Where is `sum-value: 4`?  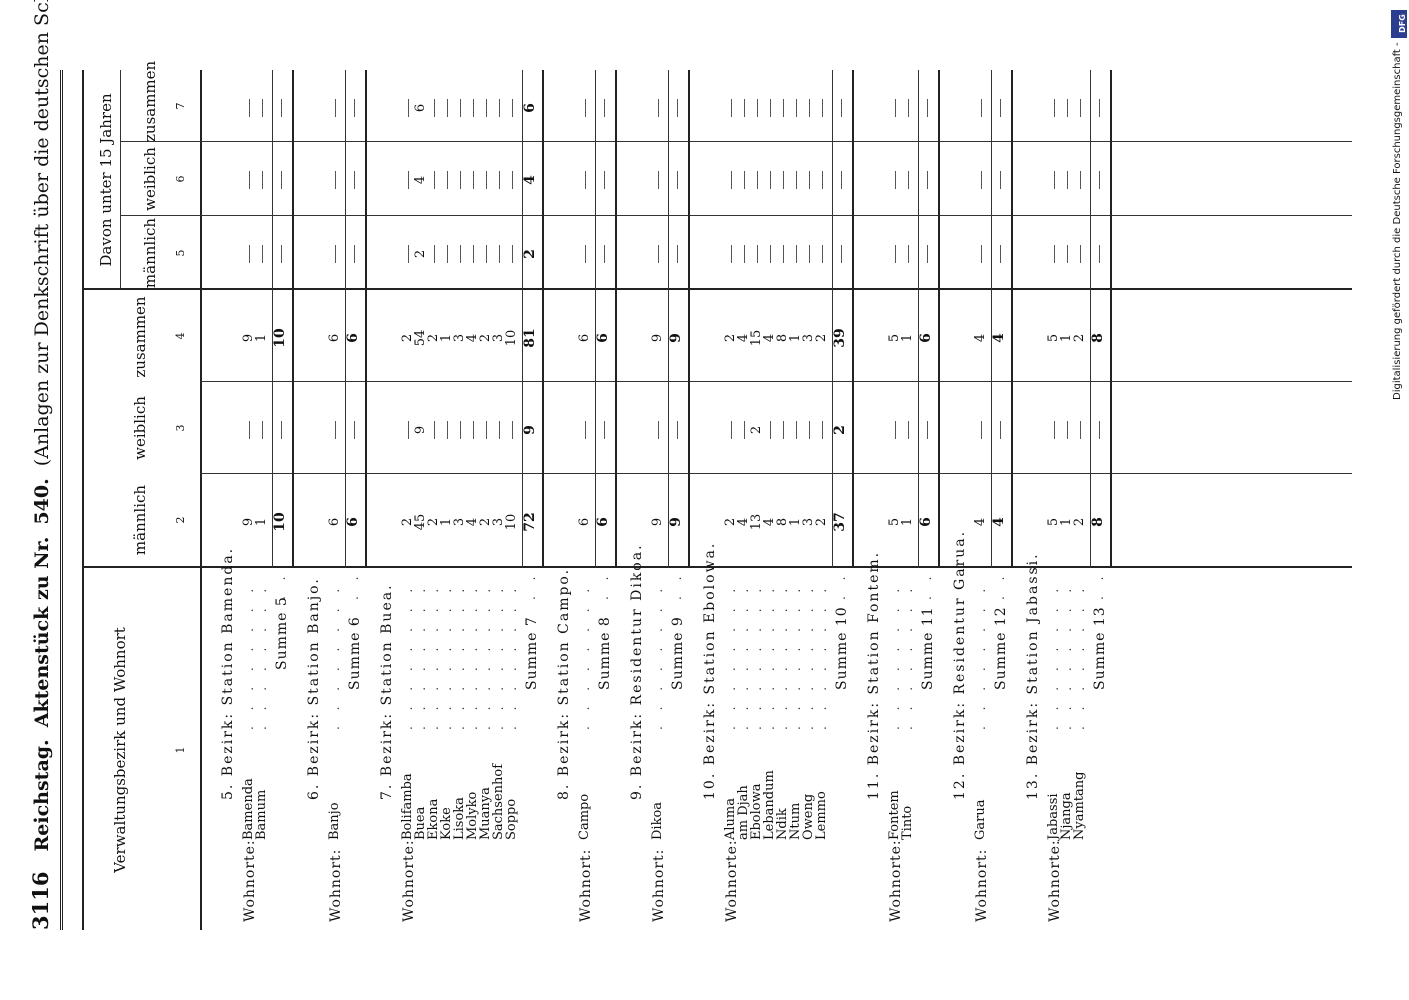
sum-value: 4 is located at coordinates (999, 338).